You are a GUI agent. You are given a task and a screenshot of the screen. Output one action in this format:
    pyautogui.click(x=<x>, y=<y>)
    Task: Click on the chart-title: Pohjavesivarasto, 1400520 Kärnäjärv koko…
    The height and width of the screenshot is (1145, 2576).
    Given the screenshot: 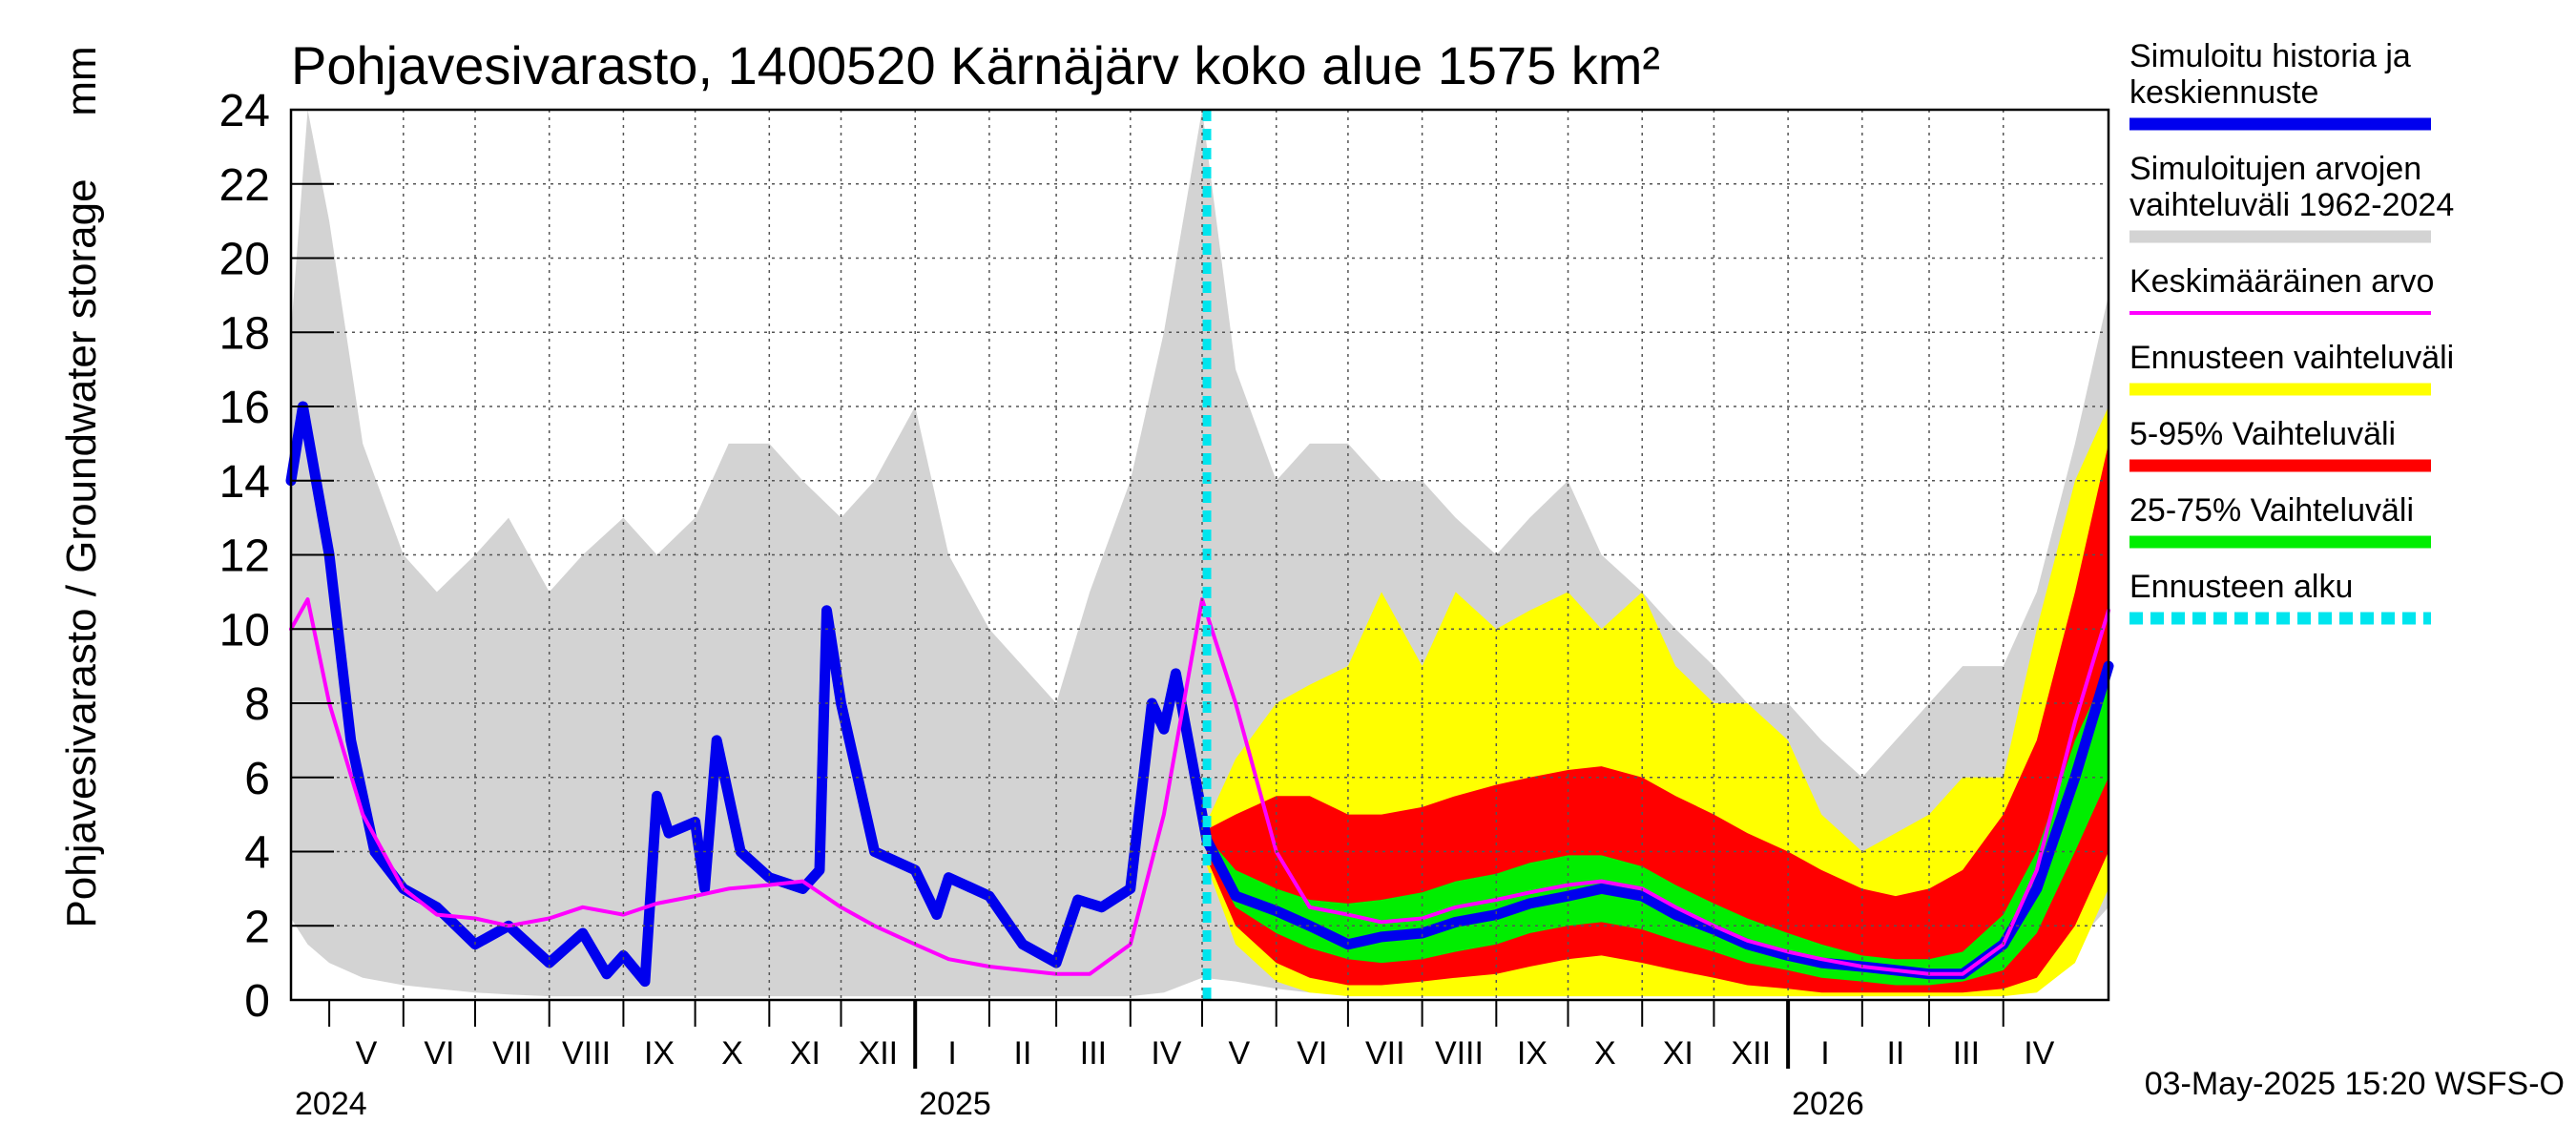 What is the action you would take?
    pyautogui.click(x=975, y=65)
    